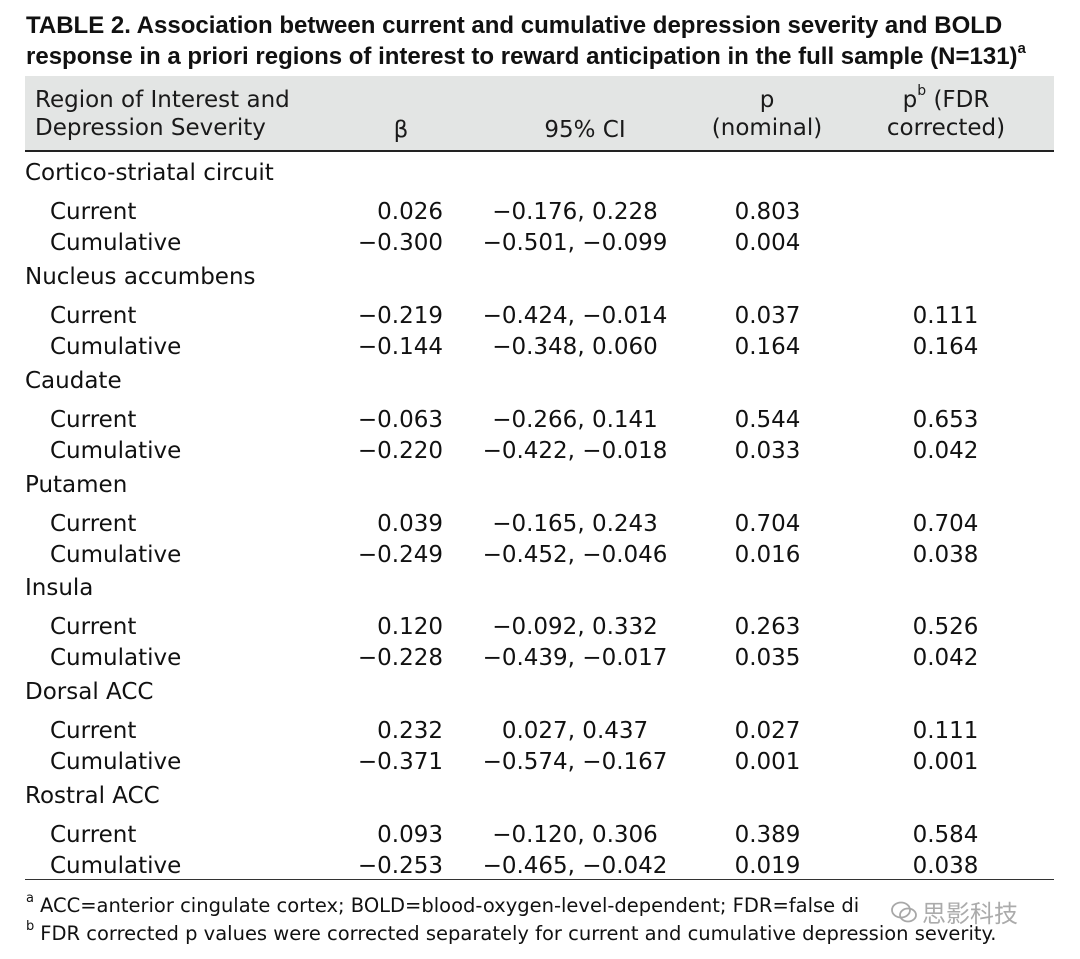  I want to click on row-beta: 0.039, so click(410, 524).